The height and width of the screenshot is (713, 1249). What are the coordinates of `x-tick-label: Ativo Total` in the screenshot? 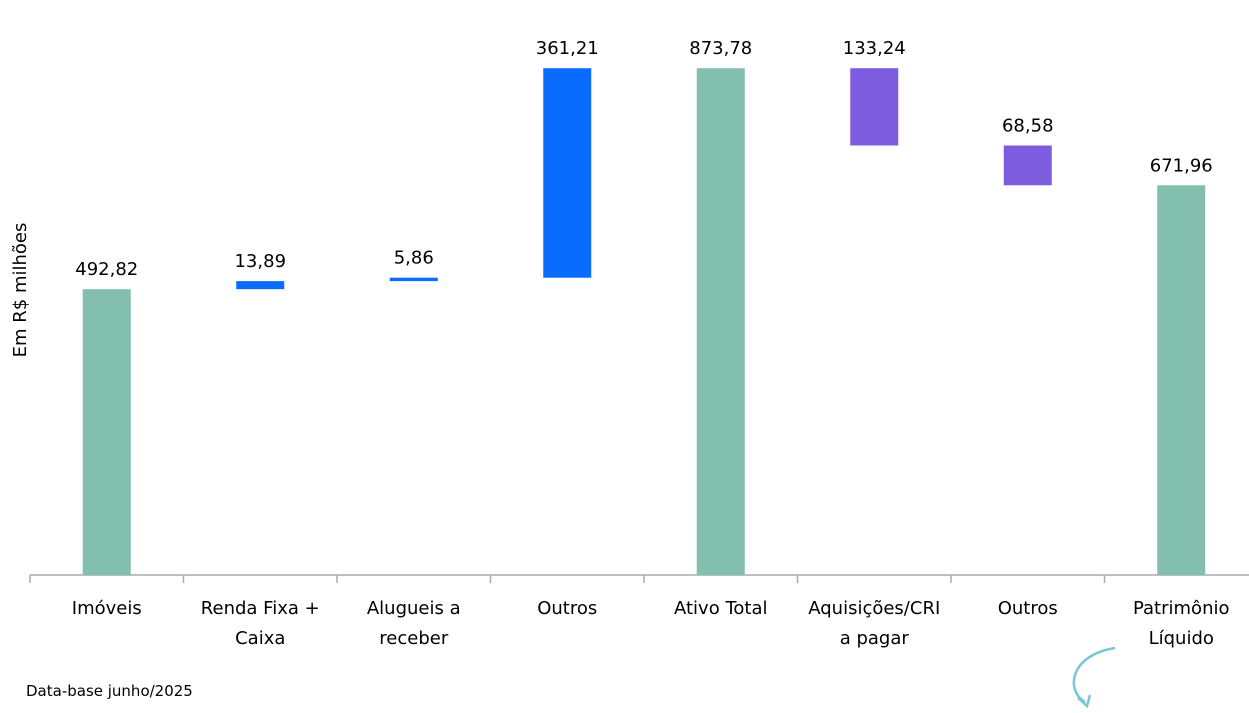 It's located at (720, 608).